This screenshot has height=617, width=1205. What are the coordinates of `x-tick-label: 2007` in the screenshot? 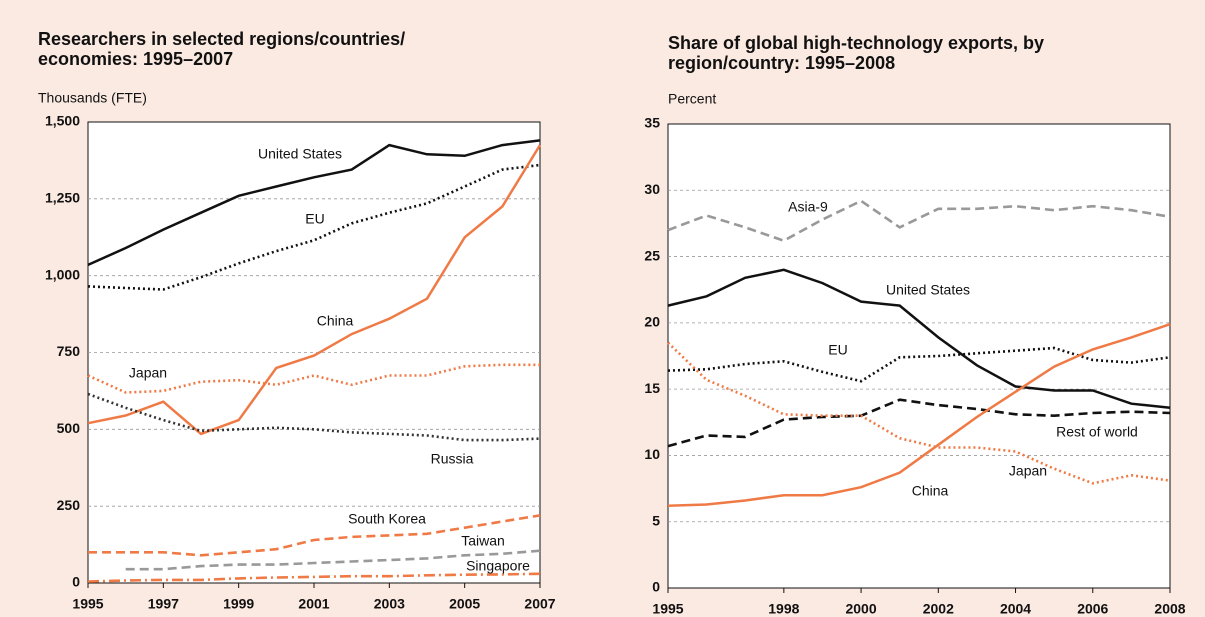 It's located at (539, 604).